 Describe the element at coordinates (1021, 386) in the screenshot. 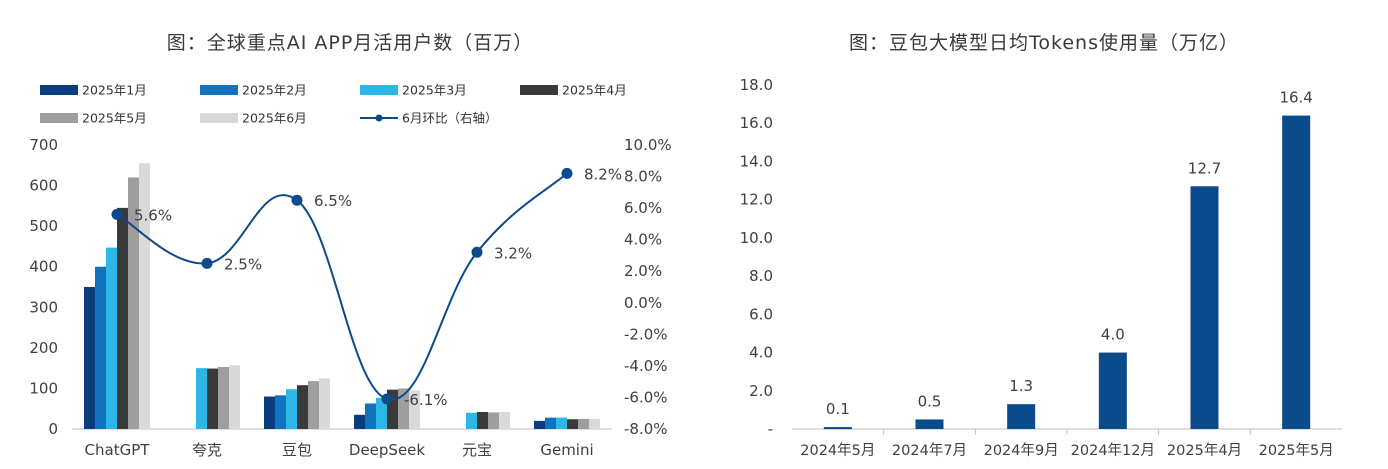

I see `data-label: 1.3` at that location.